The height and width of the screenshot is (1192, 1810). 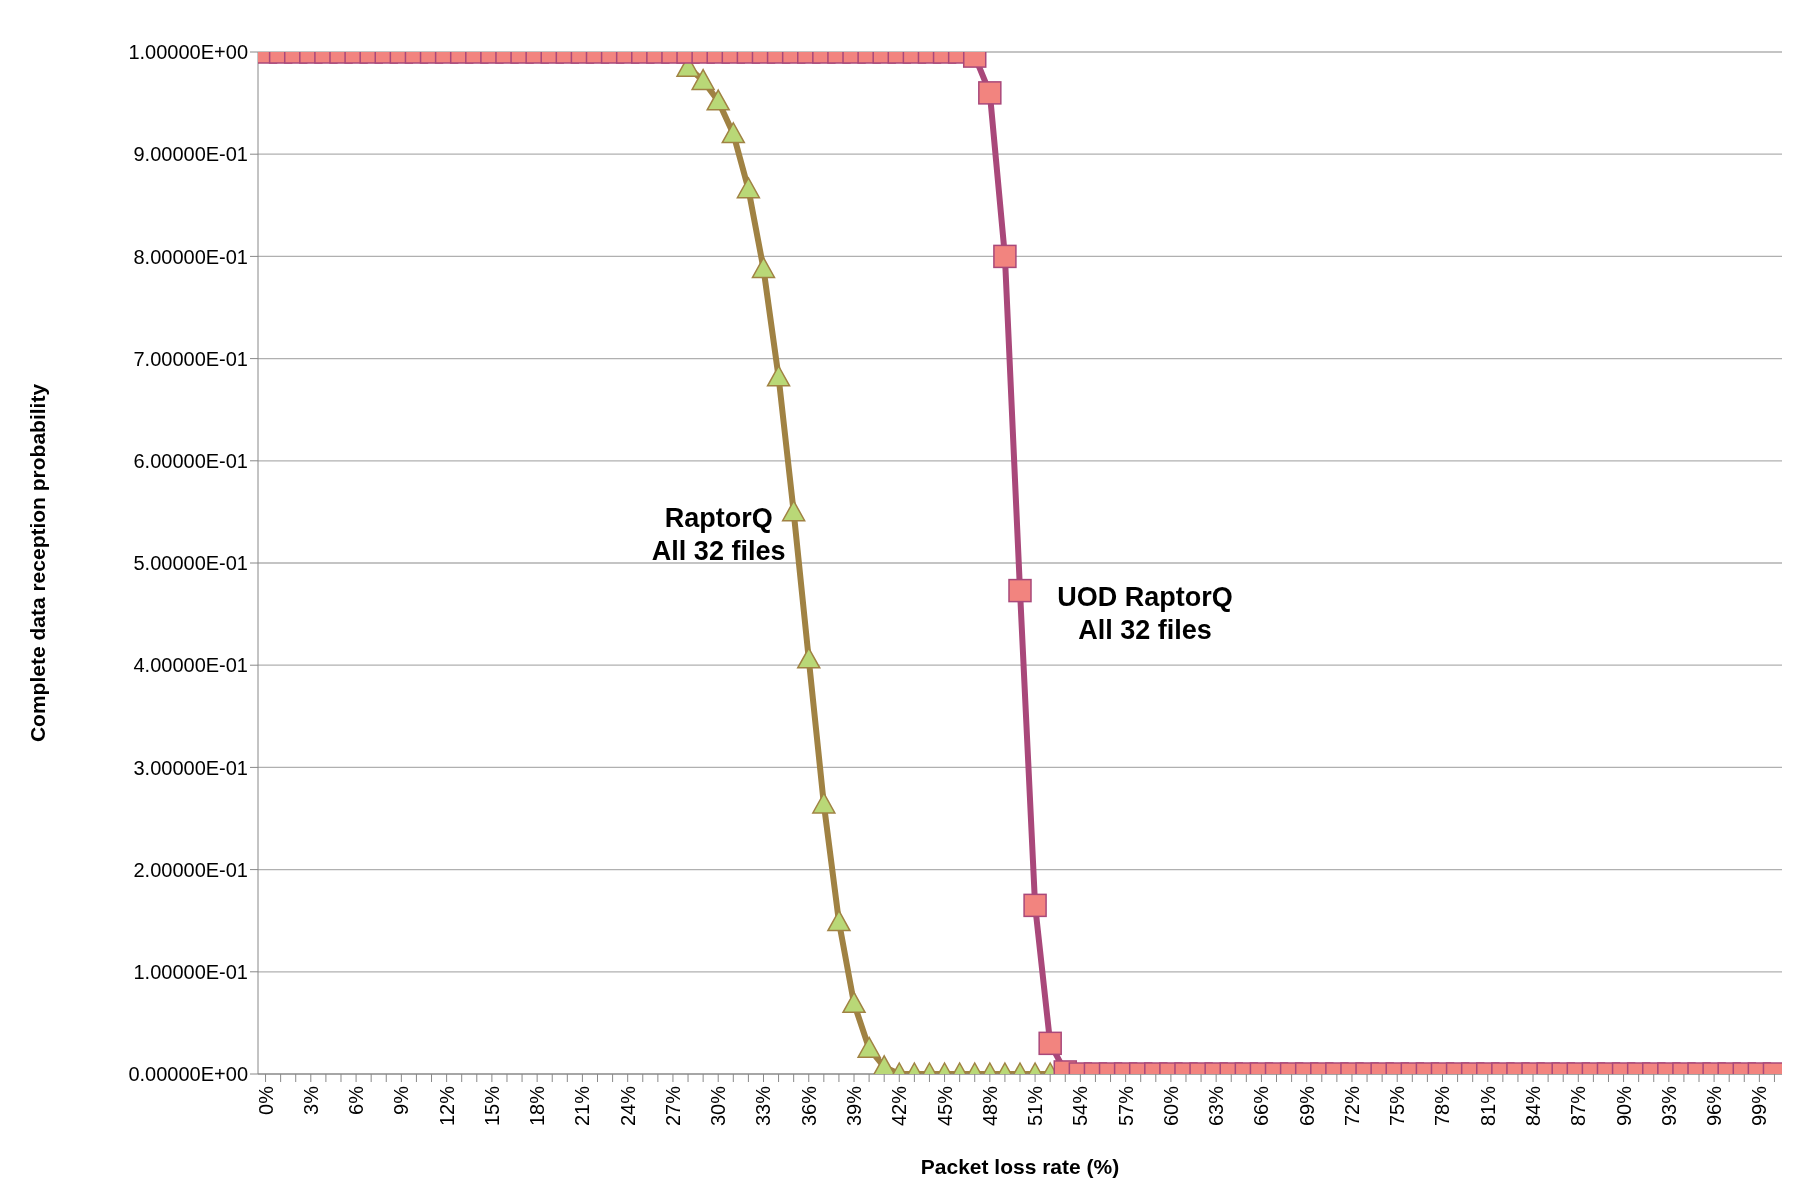 What do you see at coordinates (190, 665) in the screenshot?
I see `y-tick-label: 4.00000E-01` at bounding box center [190, 665].